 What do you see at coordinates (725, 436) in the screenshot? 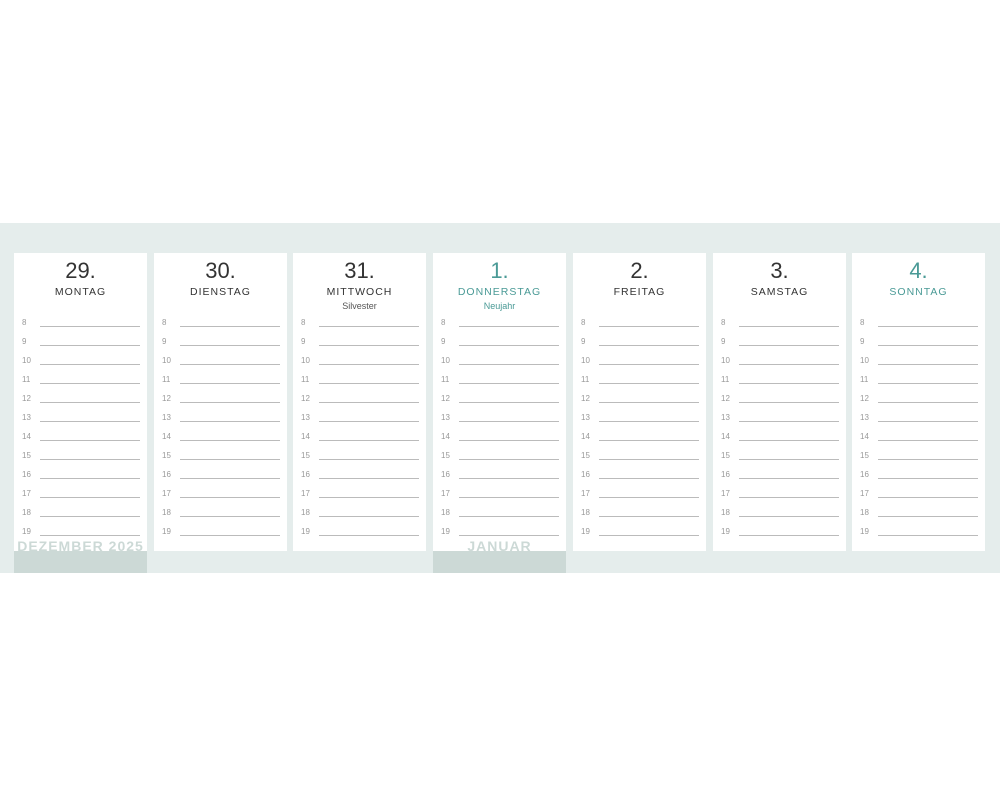
I see `hour-label: 14` at bounding box center [725, 436].